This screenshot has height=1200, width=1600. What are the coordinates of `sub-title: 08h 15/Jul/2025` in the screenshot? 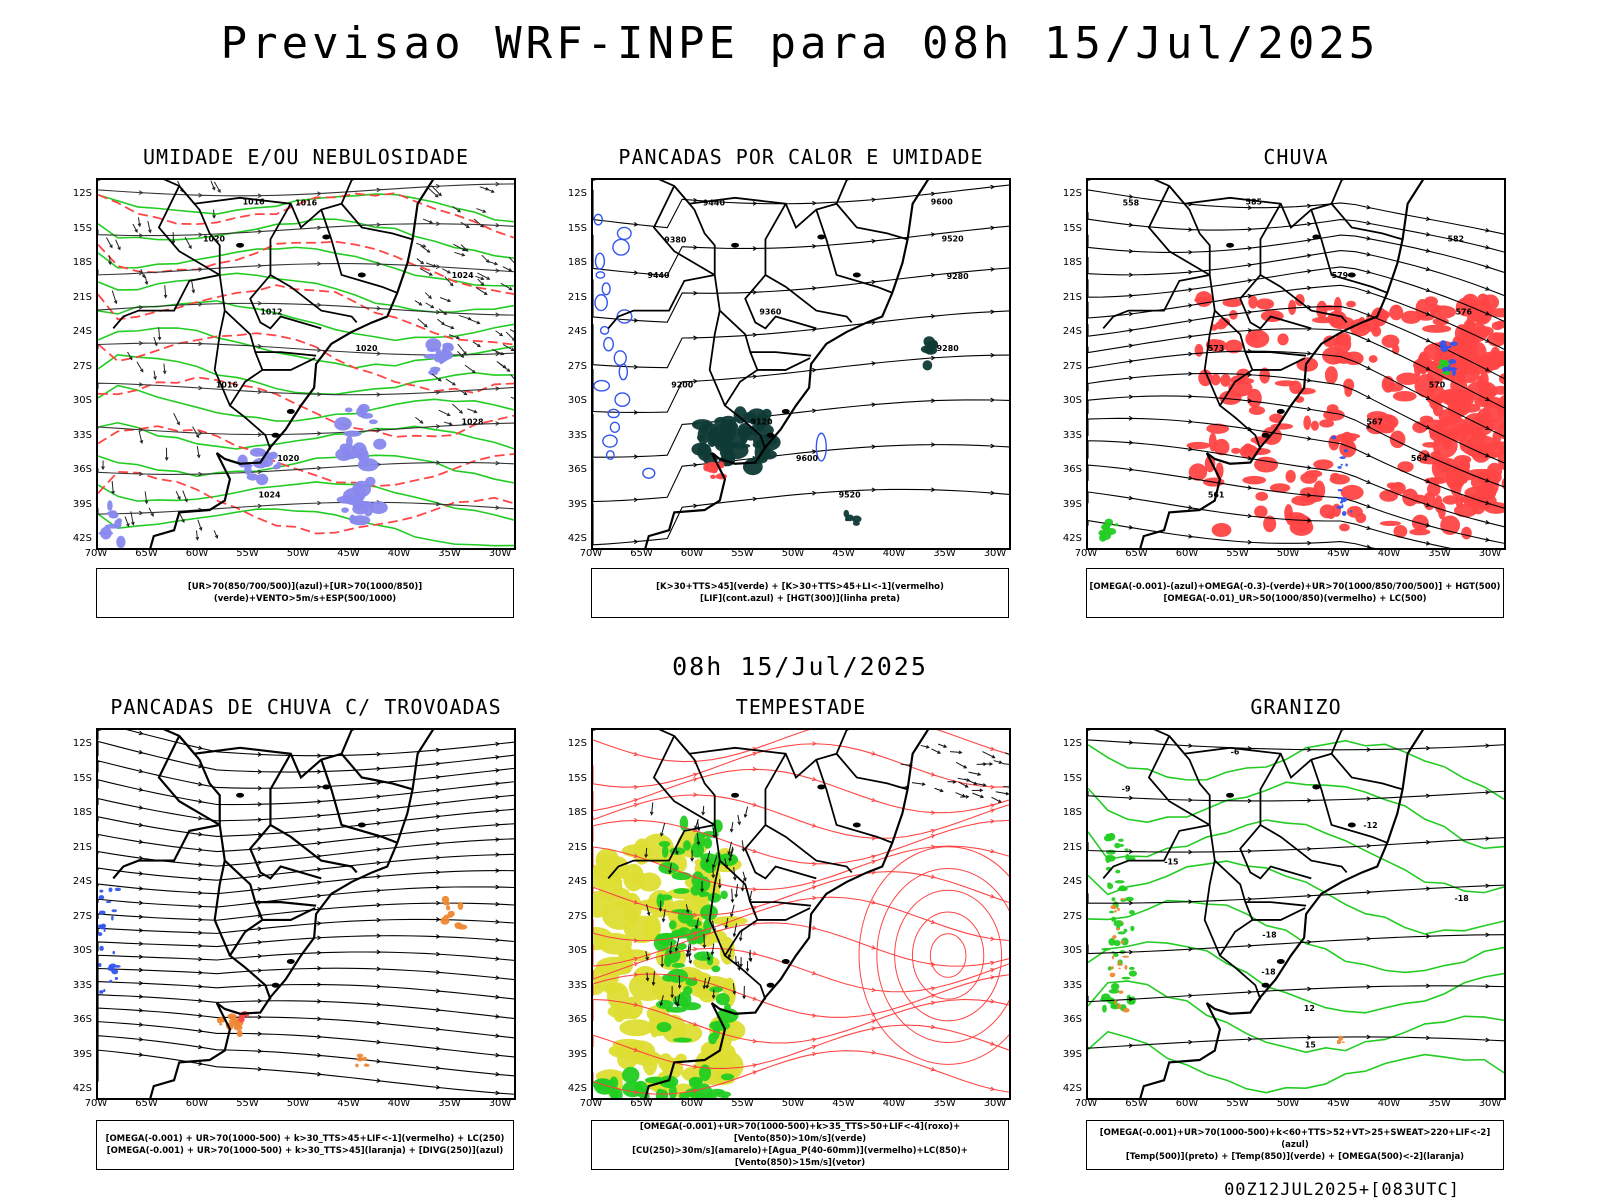 It's located at (800, 666).